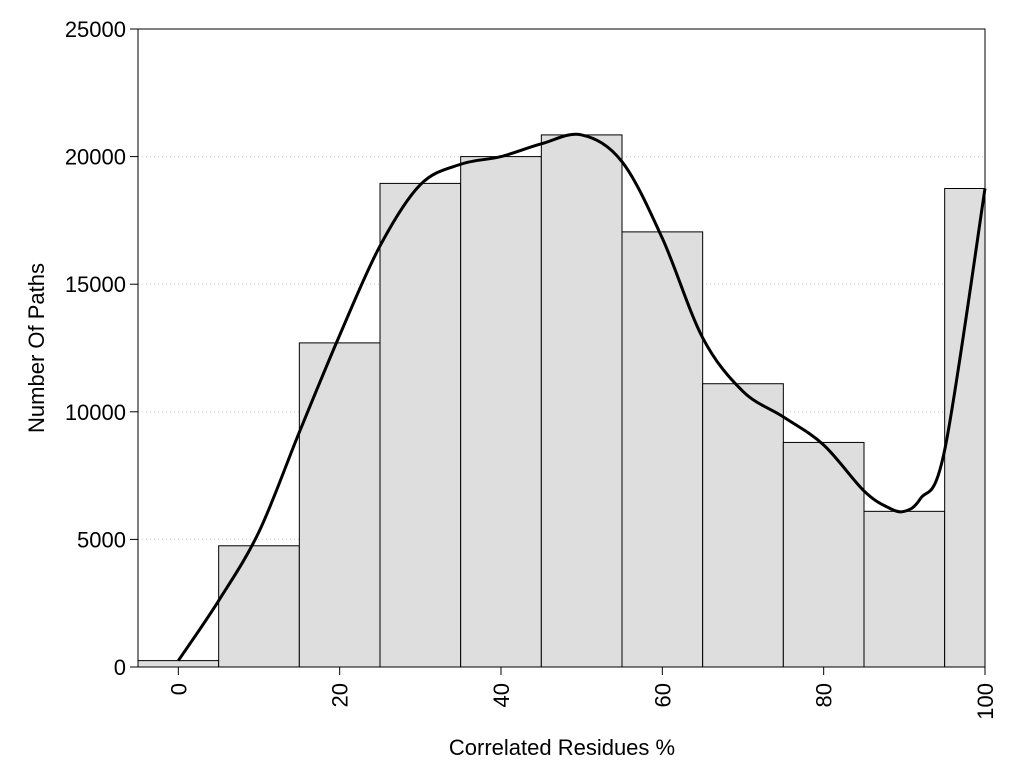 The width and height of the screenshot is (1024, 768). Describe the element at coordinates (662, 695) in the screenshot. I see `x-tick-label: 60` at that location.